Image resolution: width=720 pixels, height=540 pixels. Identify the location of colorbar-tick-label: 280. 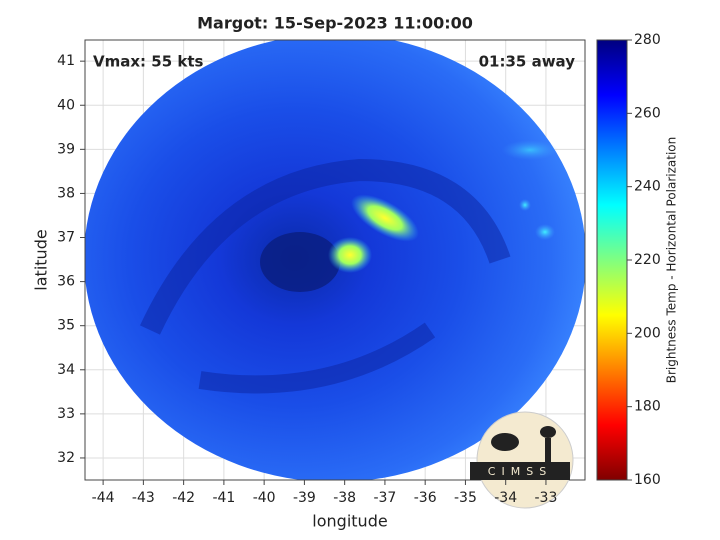
(647, 40).